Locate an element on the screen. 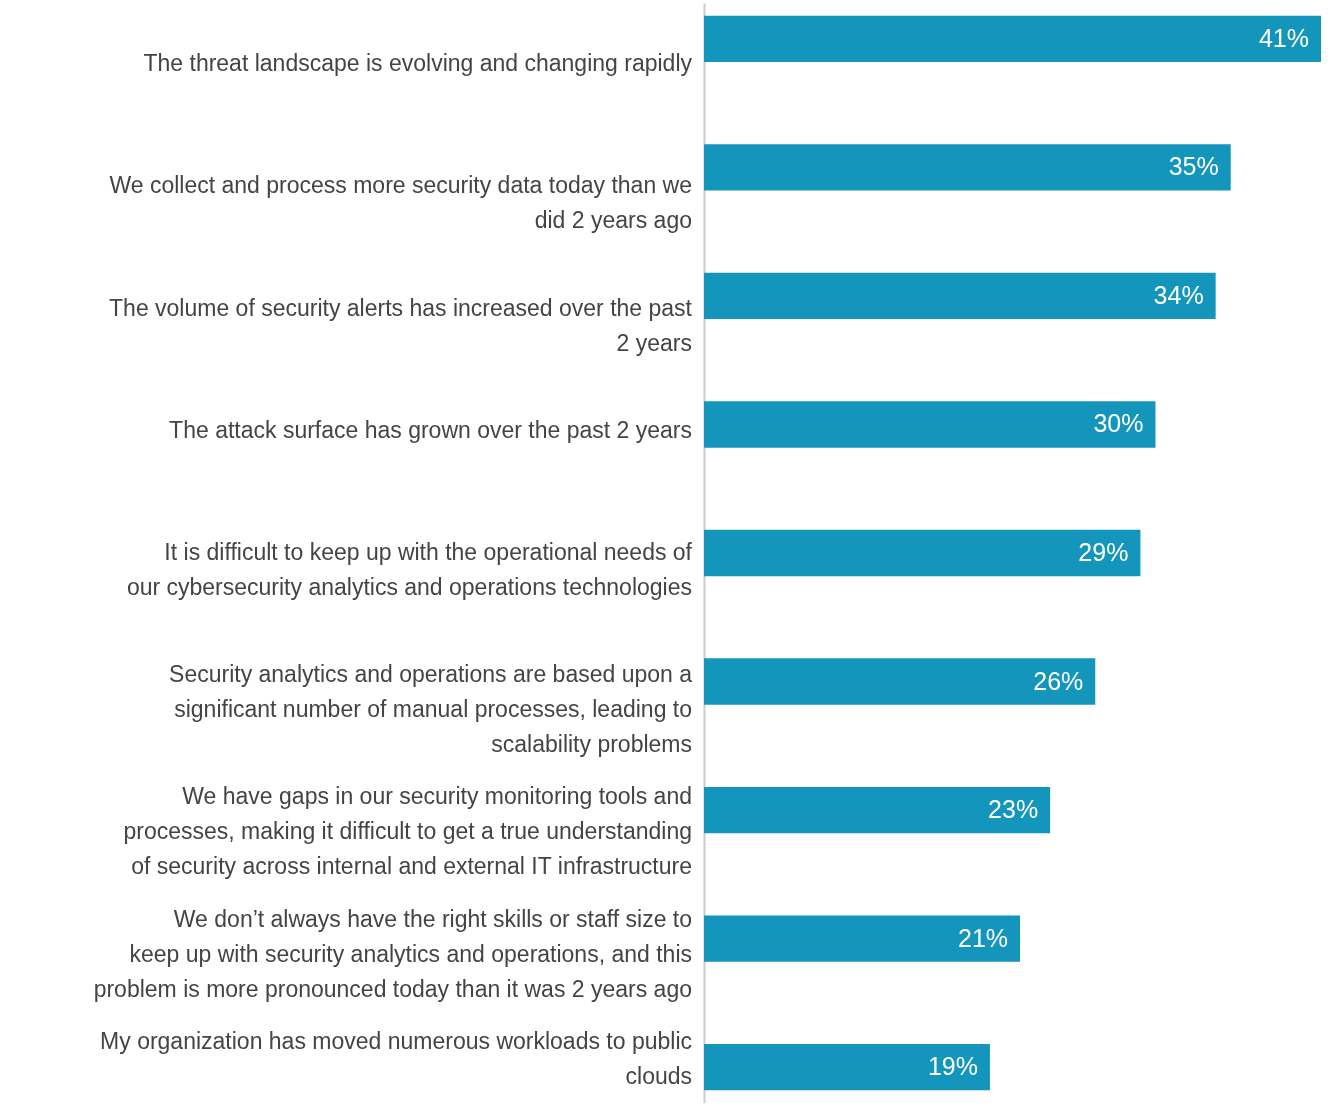 Image resolution: width=1340 pixels, height=1106 pixels. data-label: 30% is located at coordinates (1118, 423).